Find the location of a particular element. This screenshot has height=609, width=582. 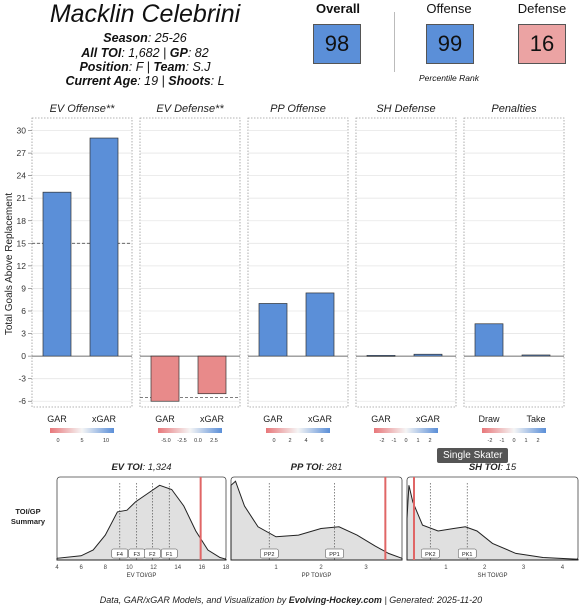

y-tick-label: -3 is located at coordinates (22, 379).